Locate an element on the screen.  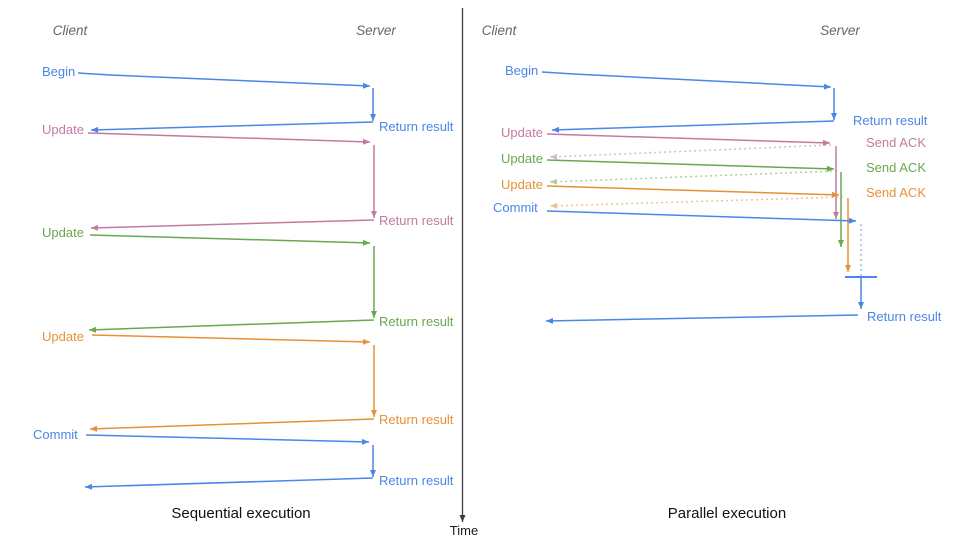
time-axis-line is located at coordinates (462, 265).